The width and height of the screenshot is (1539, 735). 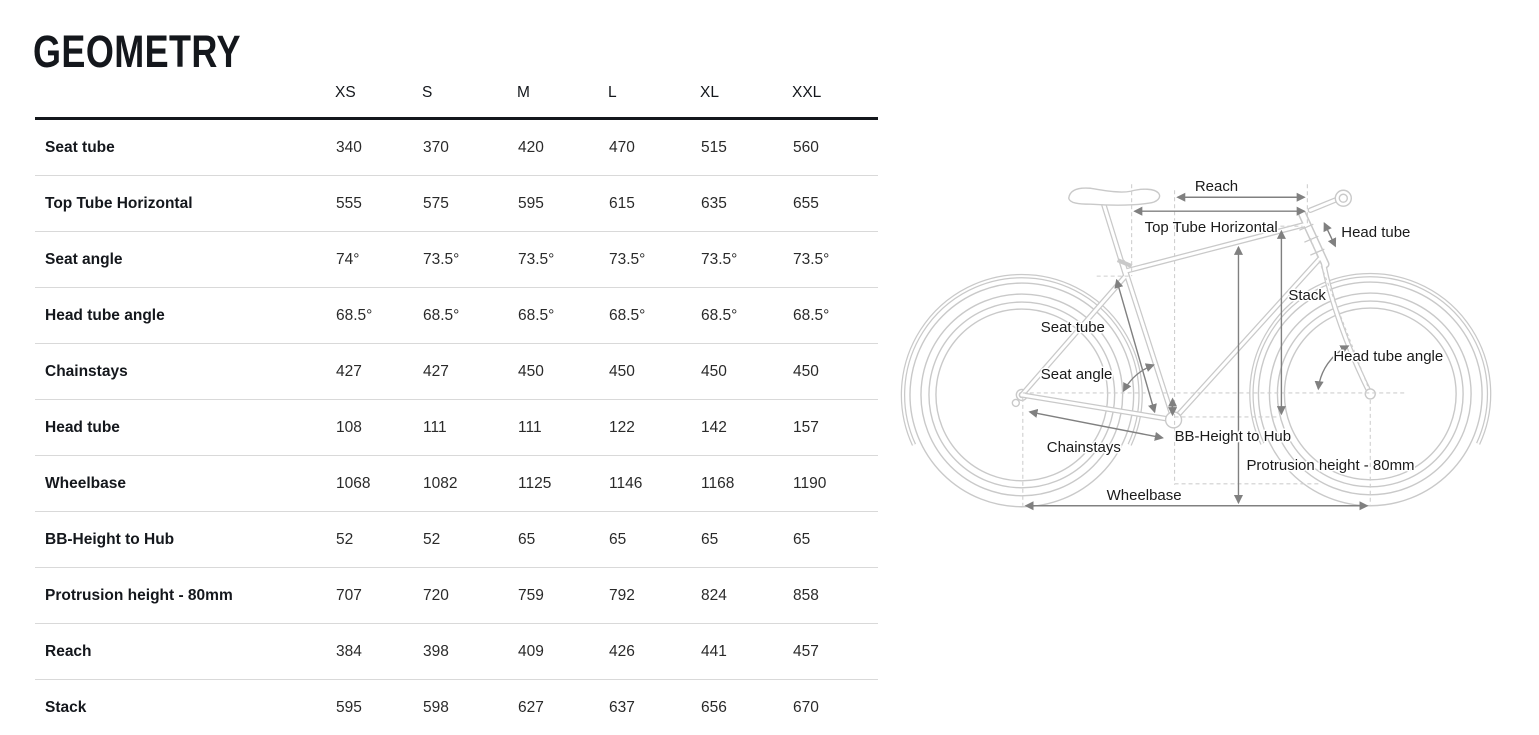 What do you see at coordinates (469, 147) in the screenshot?
I see `cell: 370` at bounding box center [469, 147].